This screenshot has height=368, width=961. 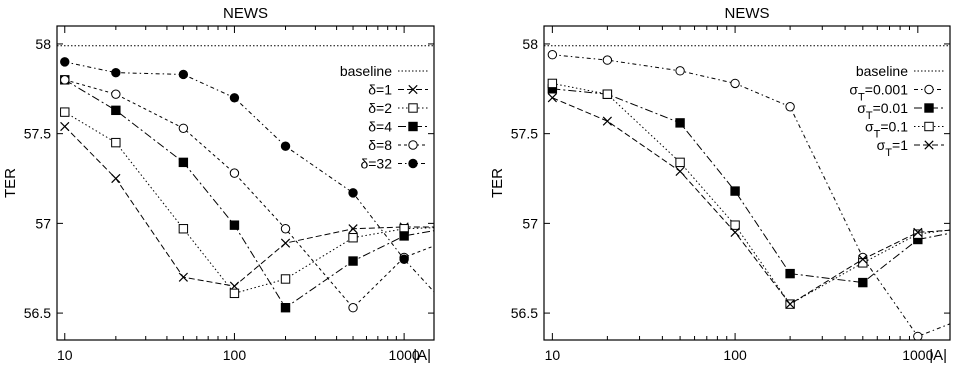 I want to click on legend-label: δ=2, so click(x=380, y=108).